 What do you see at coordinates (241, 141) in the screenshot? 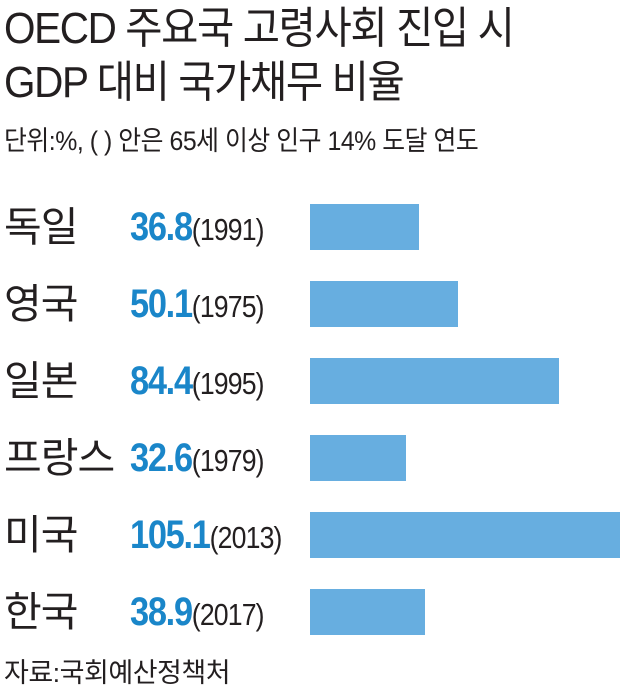
I see `unit-note: 단위:%, ( ) 안은 65세 이상 인구 14% 도달 연도` at bounding box center [241, 141].